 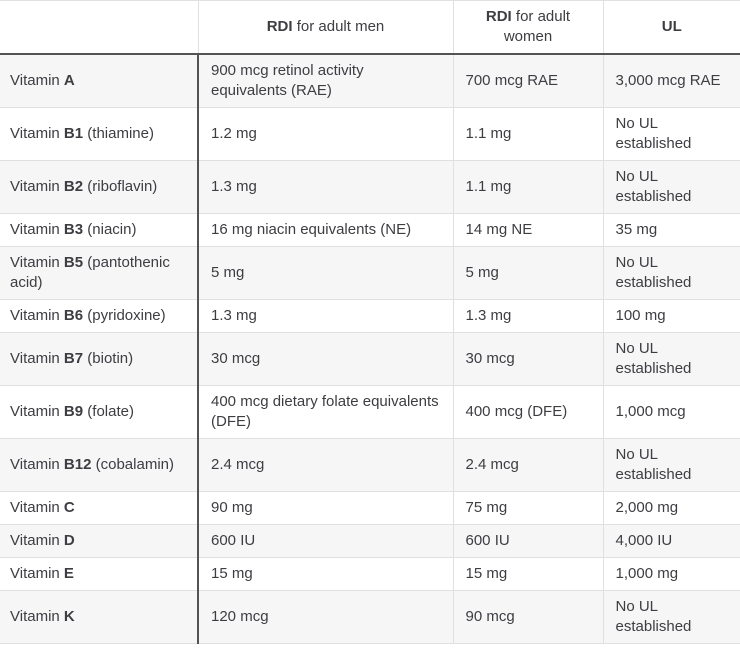 I want to click on ul-cell: 1,000 mg, so click(x=671, y=574).